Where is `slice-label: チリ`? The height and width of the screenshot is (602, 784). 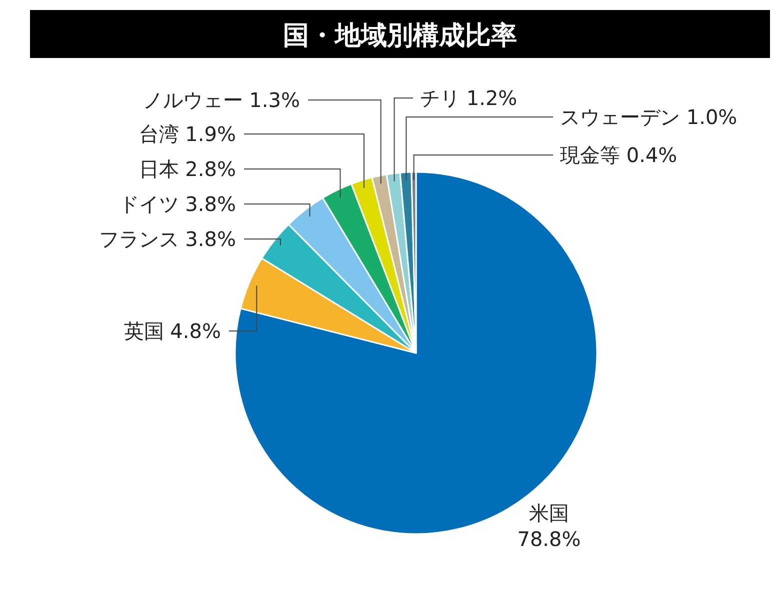
slice-label: チリ is located at coordinates (440, 98).